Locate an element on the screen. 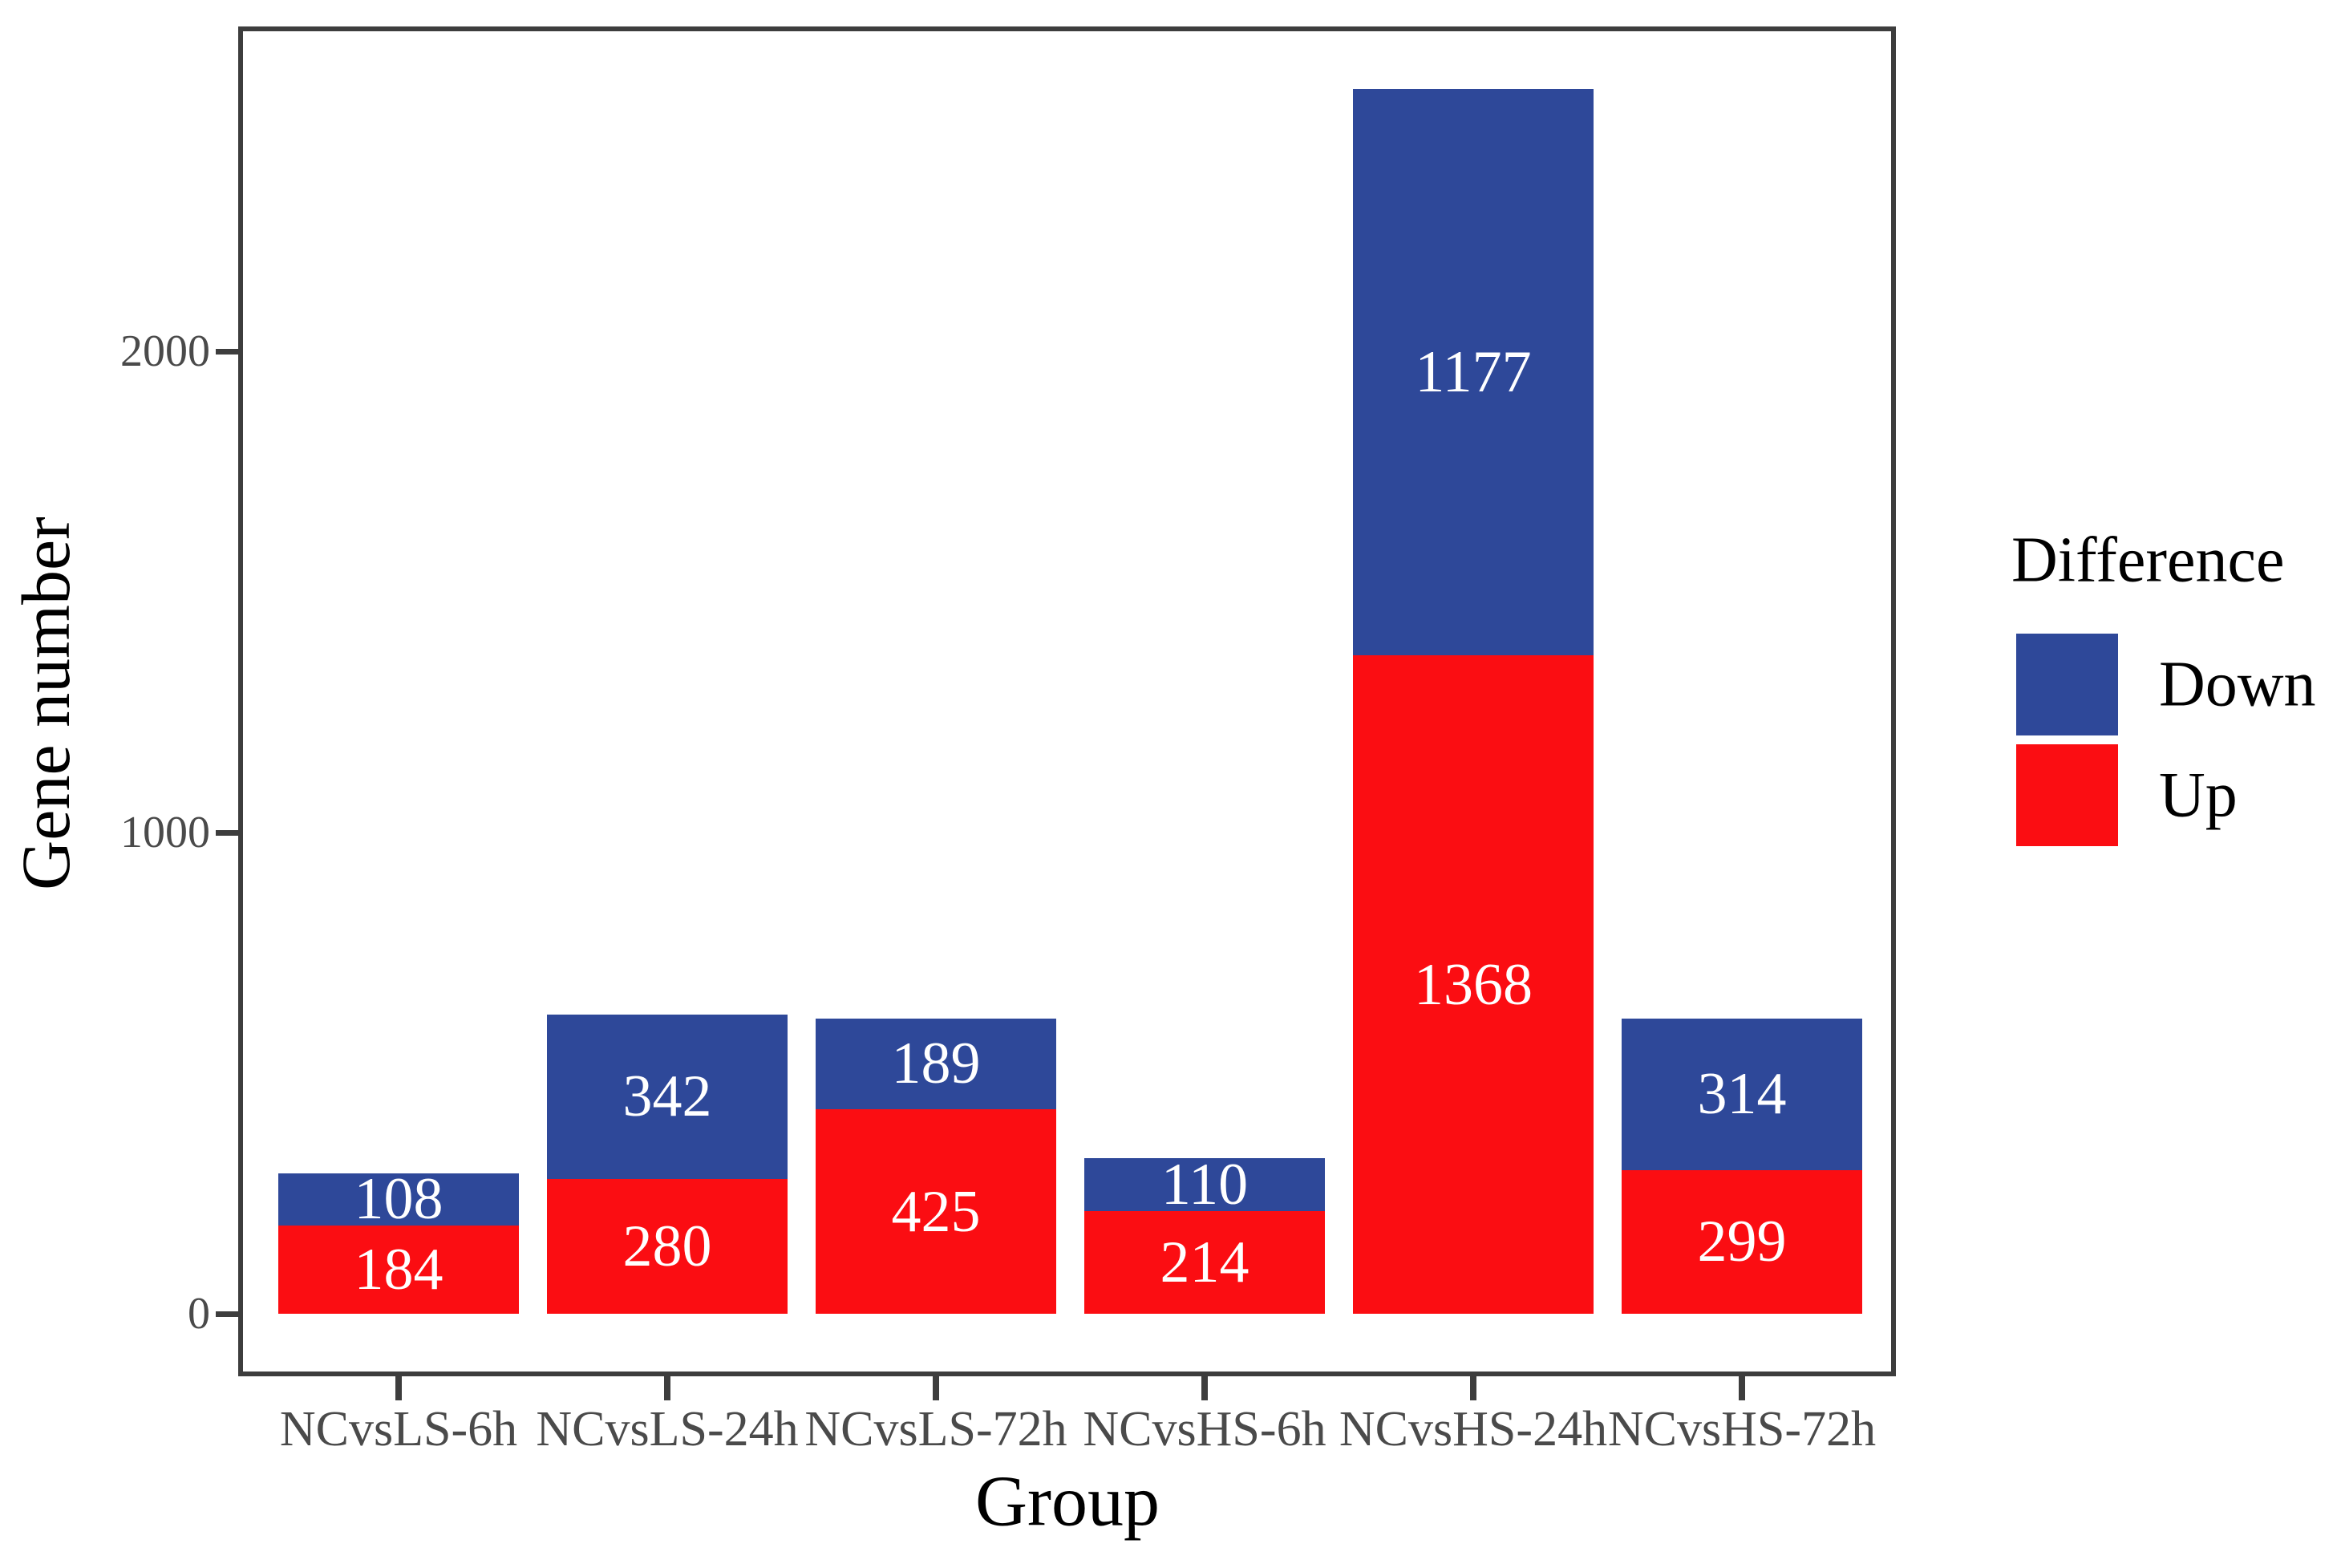 Image resolution: width=2341 pixels, height=1568 pixels. bar-value-label-down-NCvsHS-6h: 110 is located at coordinates (1204, 1184).